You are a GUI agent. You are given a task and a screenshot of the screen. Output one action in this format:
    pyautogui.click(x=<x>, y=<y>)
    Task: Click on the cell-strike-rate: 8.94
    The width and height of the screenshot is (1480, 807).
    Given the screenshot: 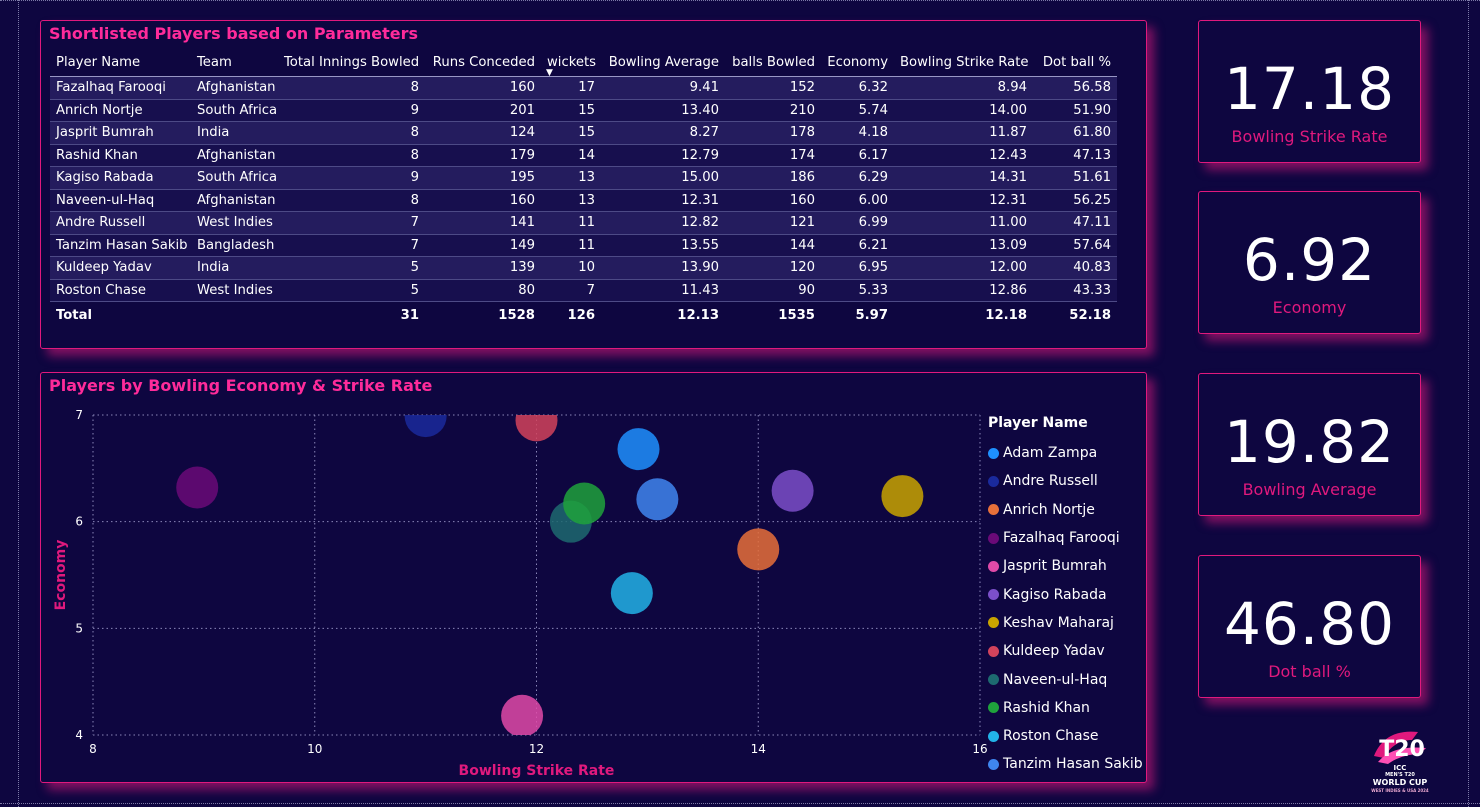 What is the action you would take?
    pyautogui.click(x=963, y=88)
    